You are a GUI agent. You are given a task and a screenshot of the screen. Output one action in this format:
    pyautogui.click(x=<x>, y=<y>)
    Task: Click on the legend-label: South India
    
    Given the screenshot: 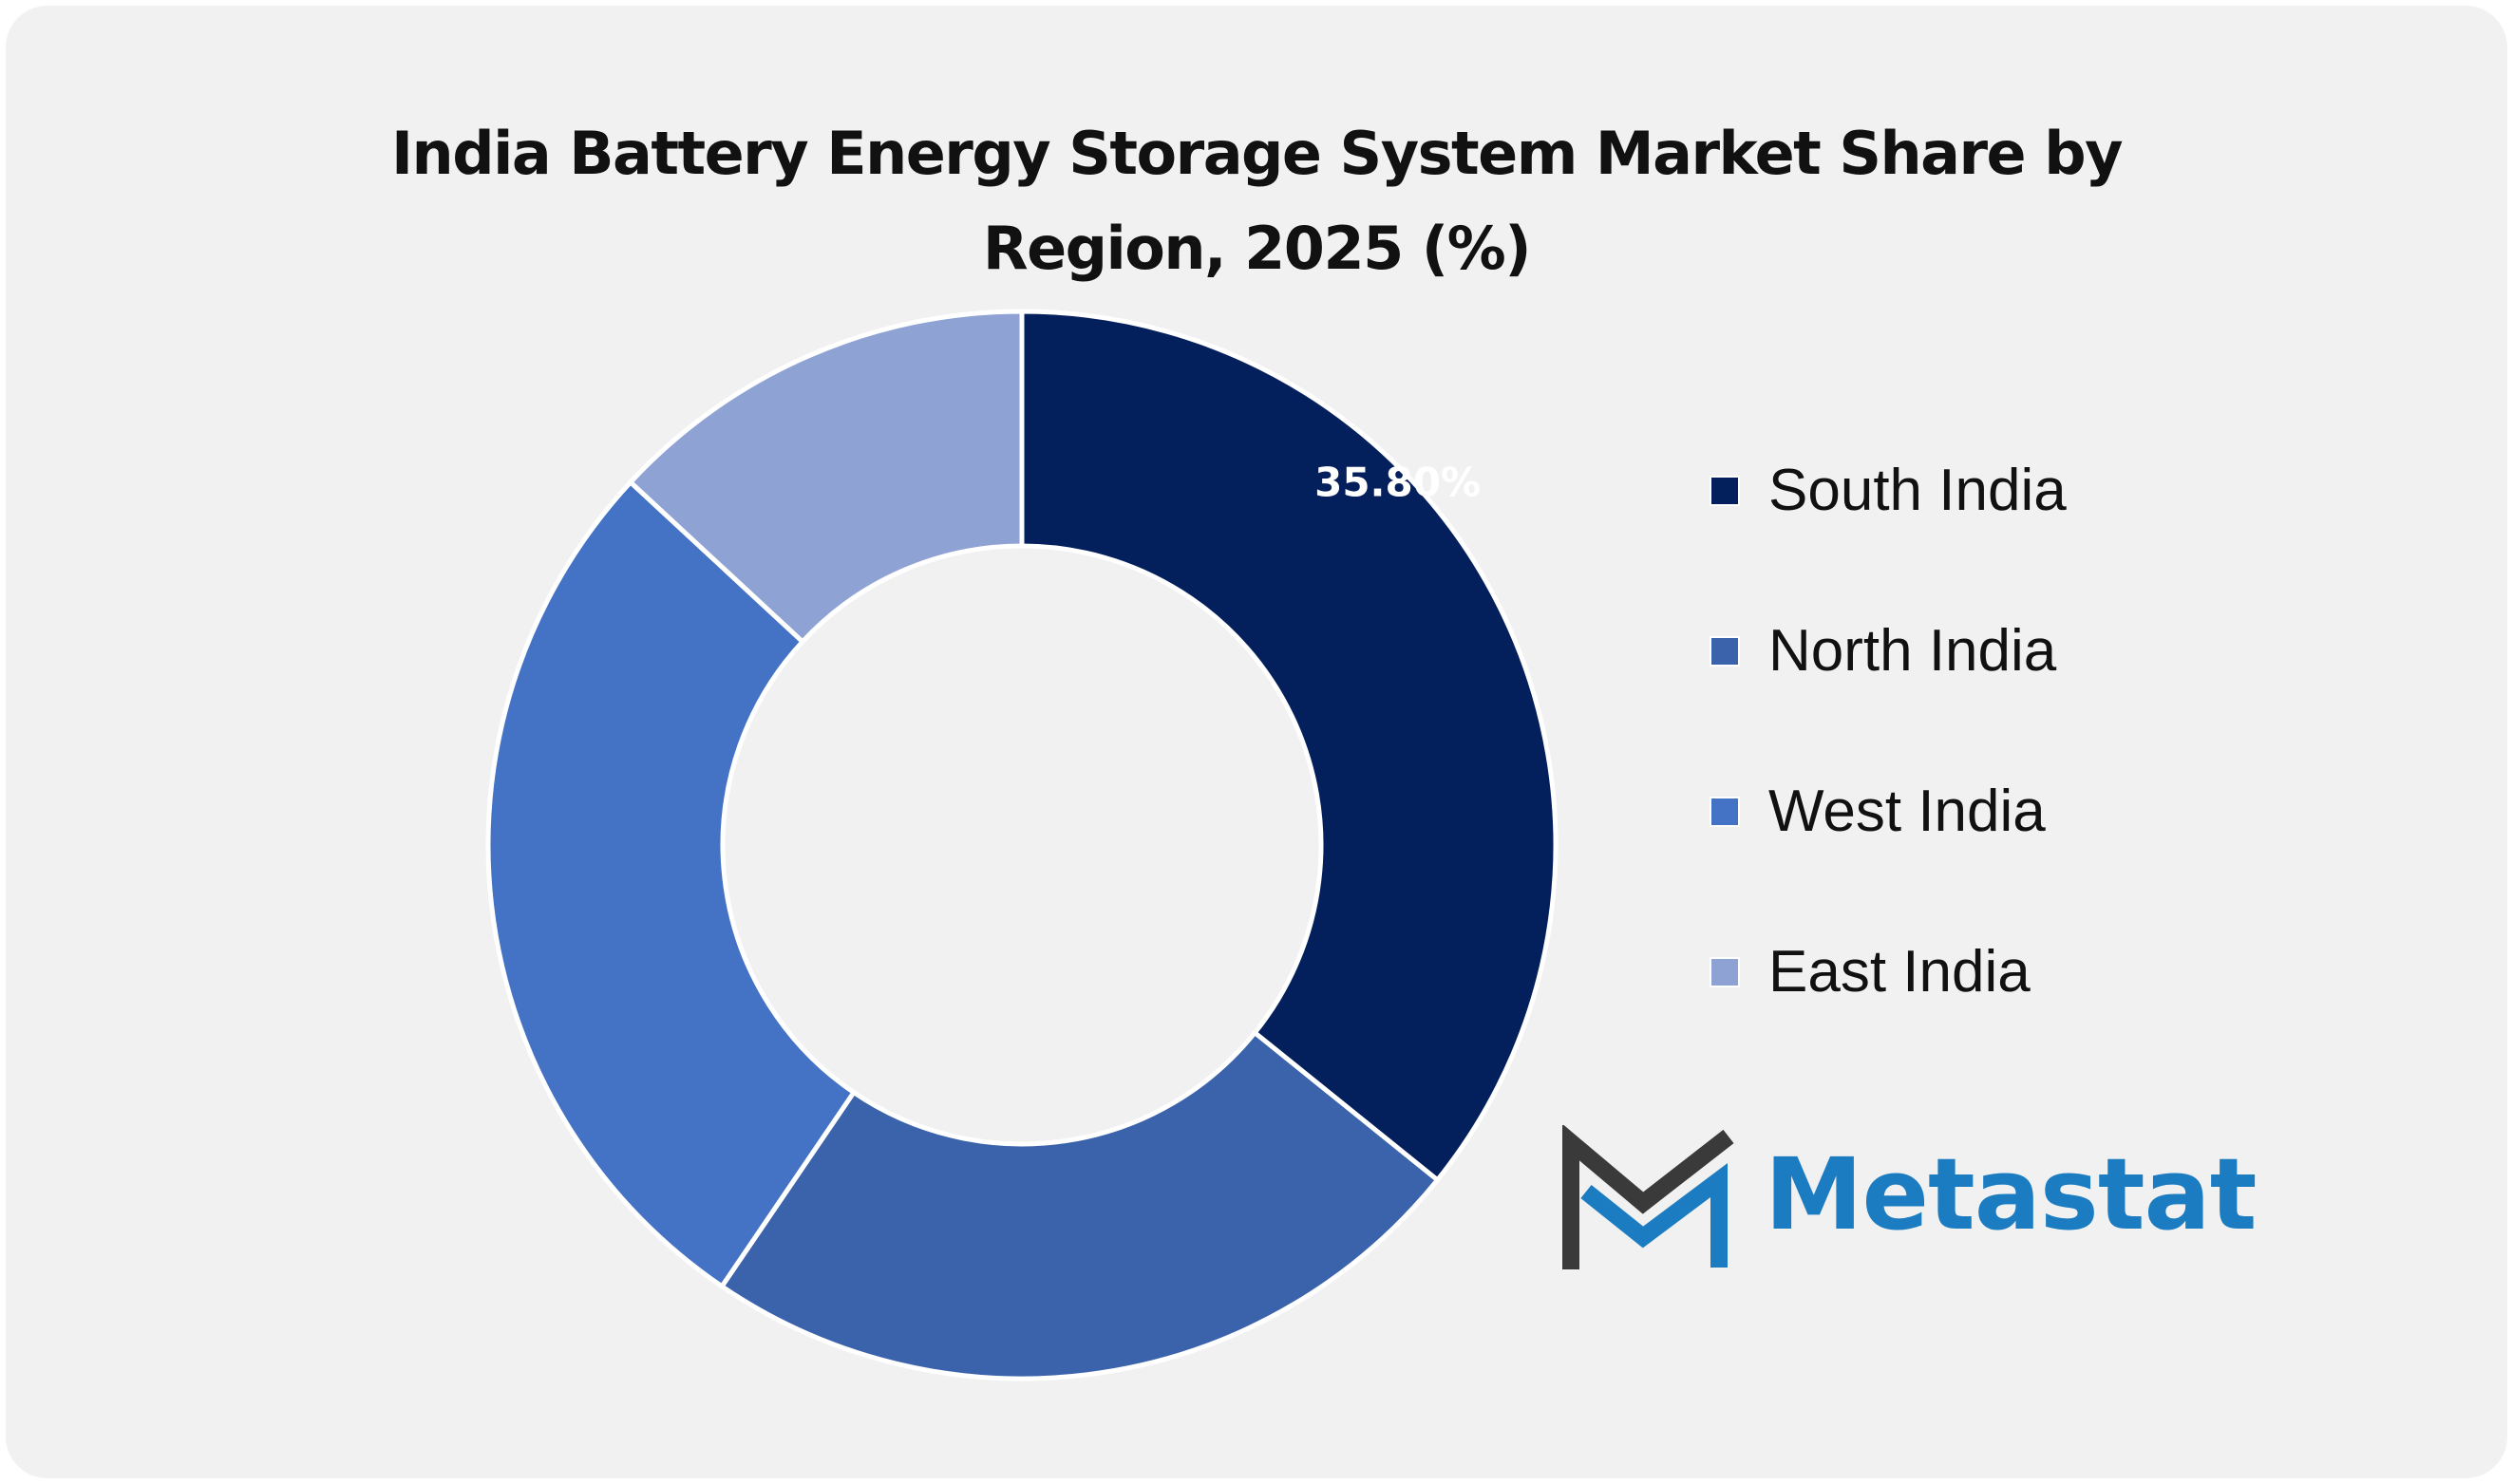 What is the action you would take?
    pyautogui.click(x=1918, y=491)
    